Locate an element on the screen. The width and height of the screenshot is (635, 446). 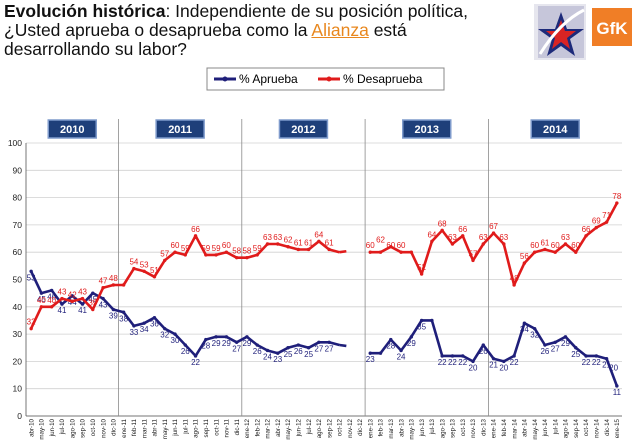
y-tick-label: 10 is located at coordinates (18, 389).